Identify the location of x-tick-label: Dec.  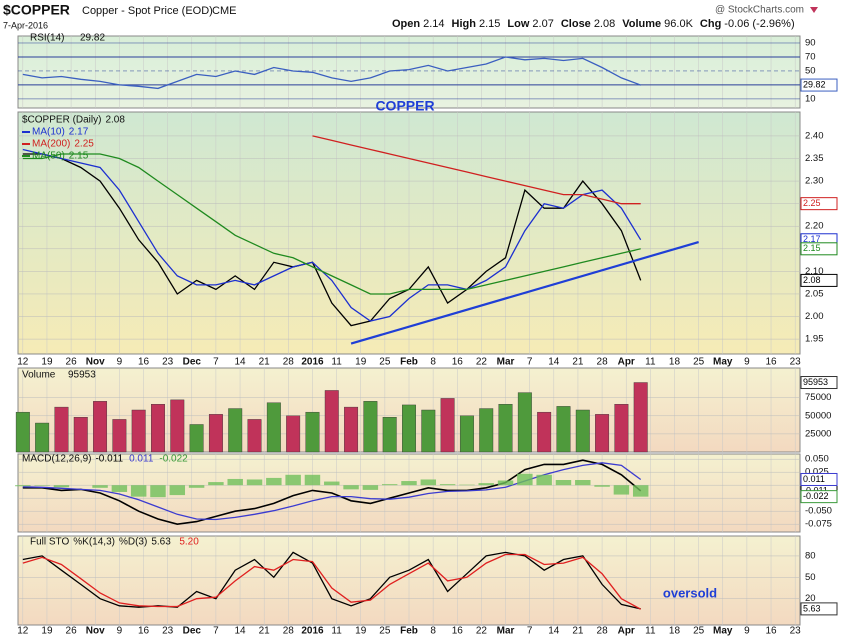
(192, 362).